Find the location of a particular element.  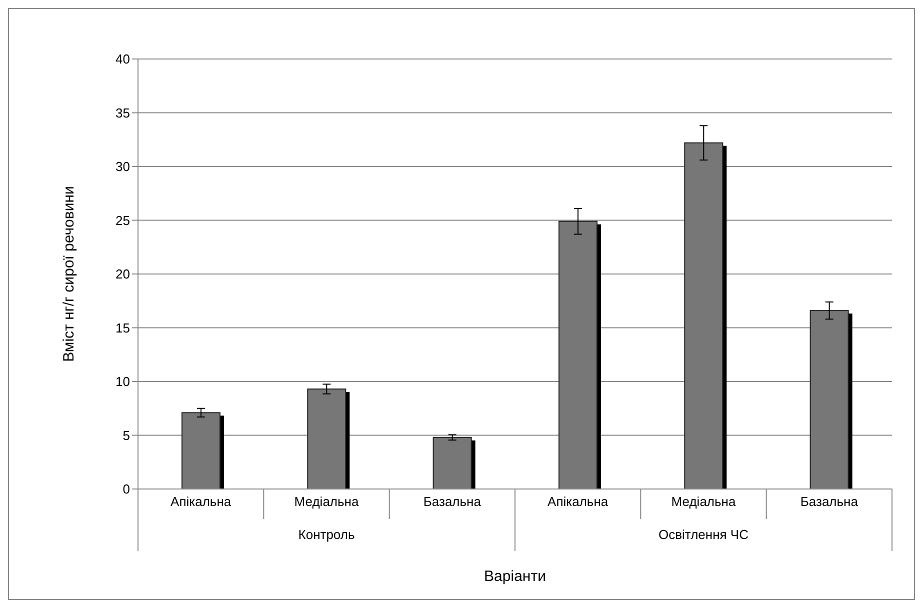

text: Контроль is located at coordinates (326, 534).